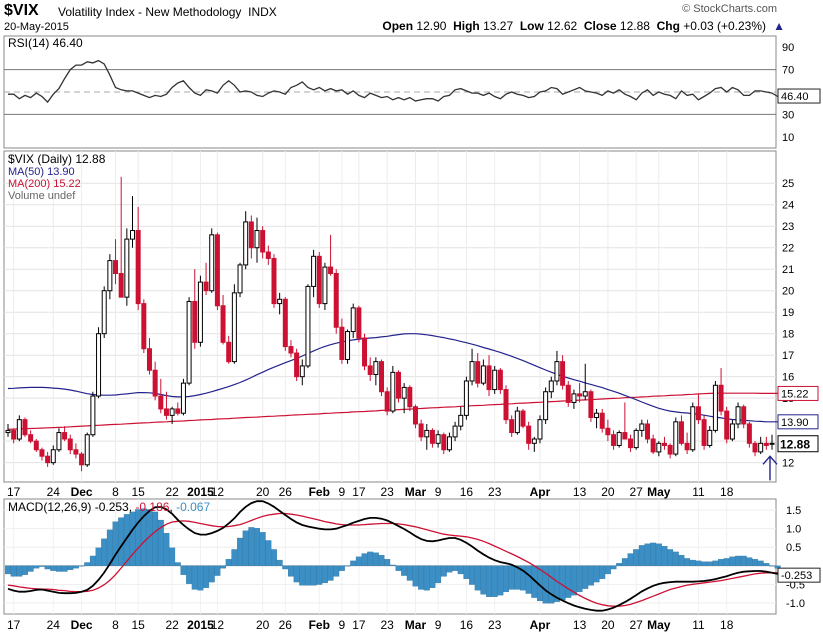  I want to click on macd-tick-label: 1.5, so click(793, 511).